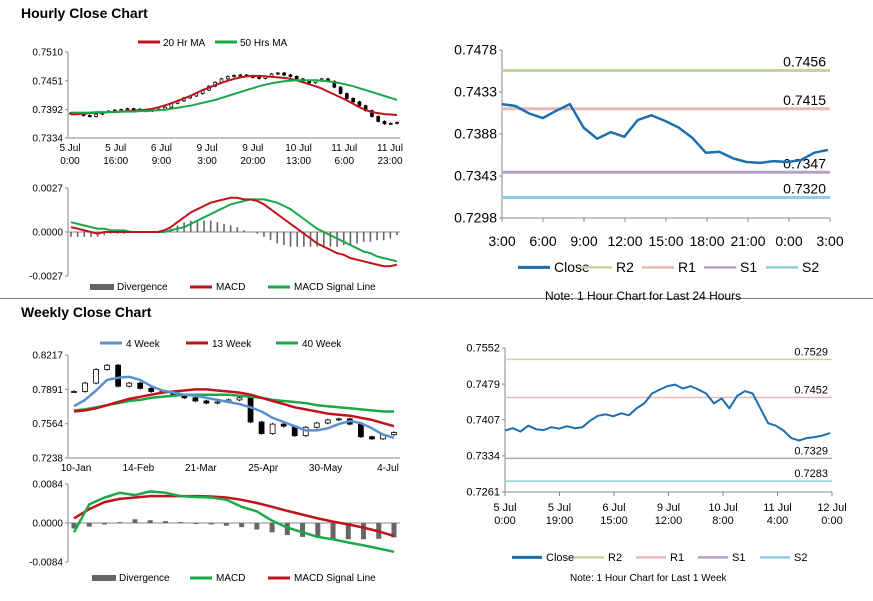 The image size is (873, 601). I want to click on hourly-price-x-tick-label: 23:00, so click(389, 161).